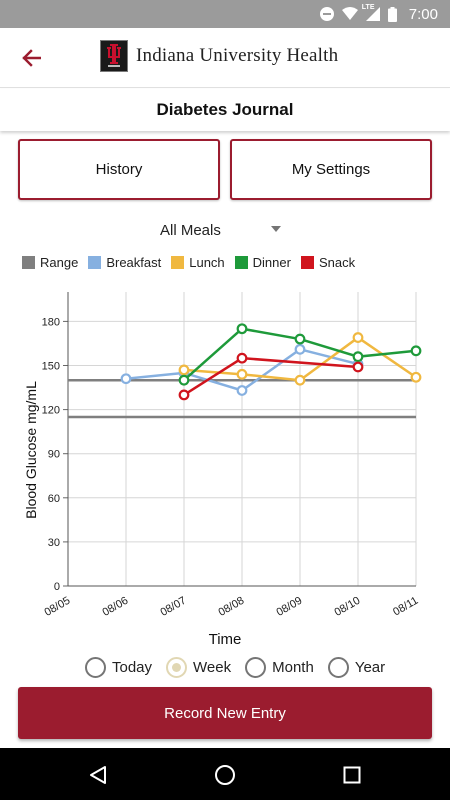  What do you see at coordinates (349, 13) in the screenshot?
I see `wifi-icon` at bounding box center [349, 13].